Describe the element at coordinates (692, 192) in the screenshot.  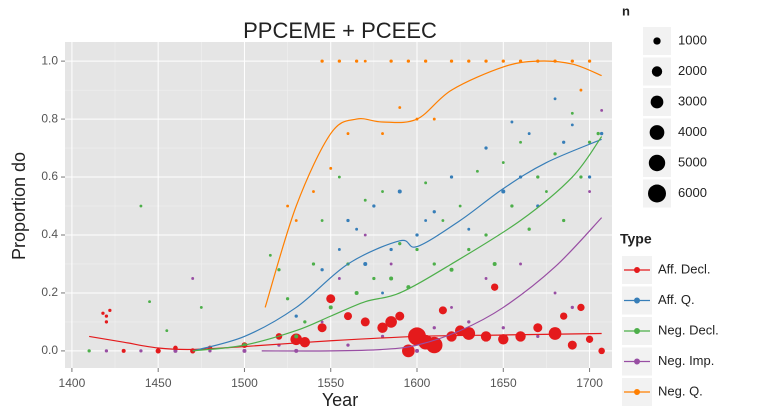
I see `size-legend-label: 6000` at that location.